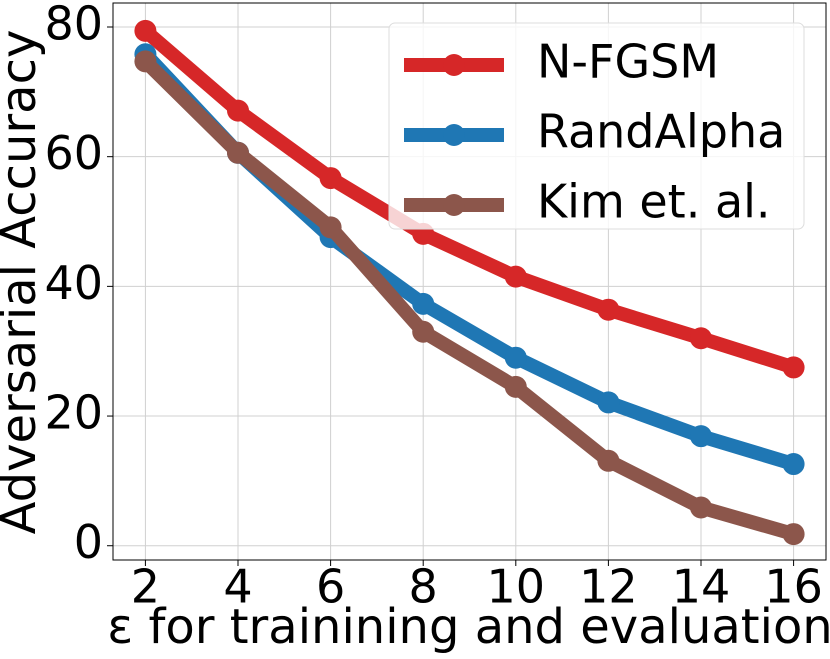  I want to click on legend-label: RandAlpha, so click(661, 132).